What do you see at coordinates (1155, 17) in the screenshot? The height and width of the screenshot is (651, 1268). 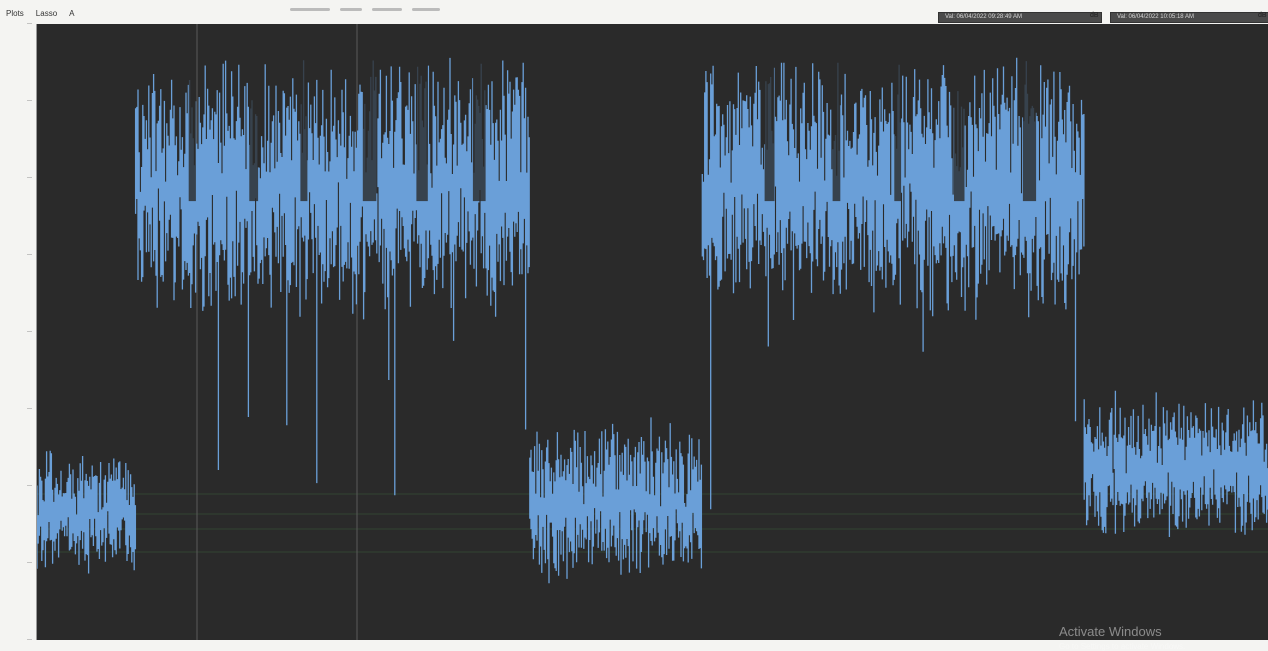 I see `readout-right-value: Val: 06/04/2022 10:05:18 AM` at bounding box center [1155, 17].